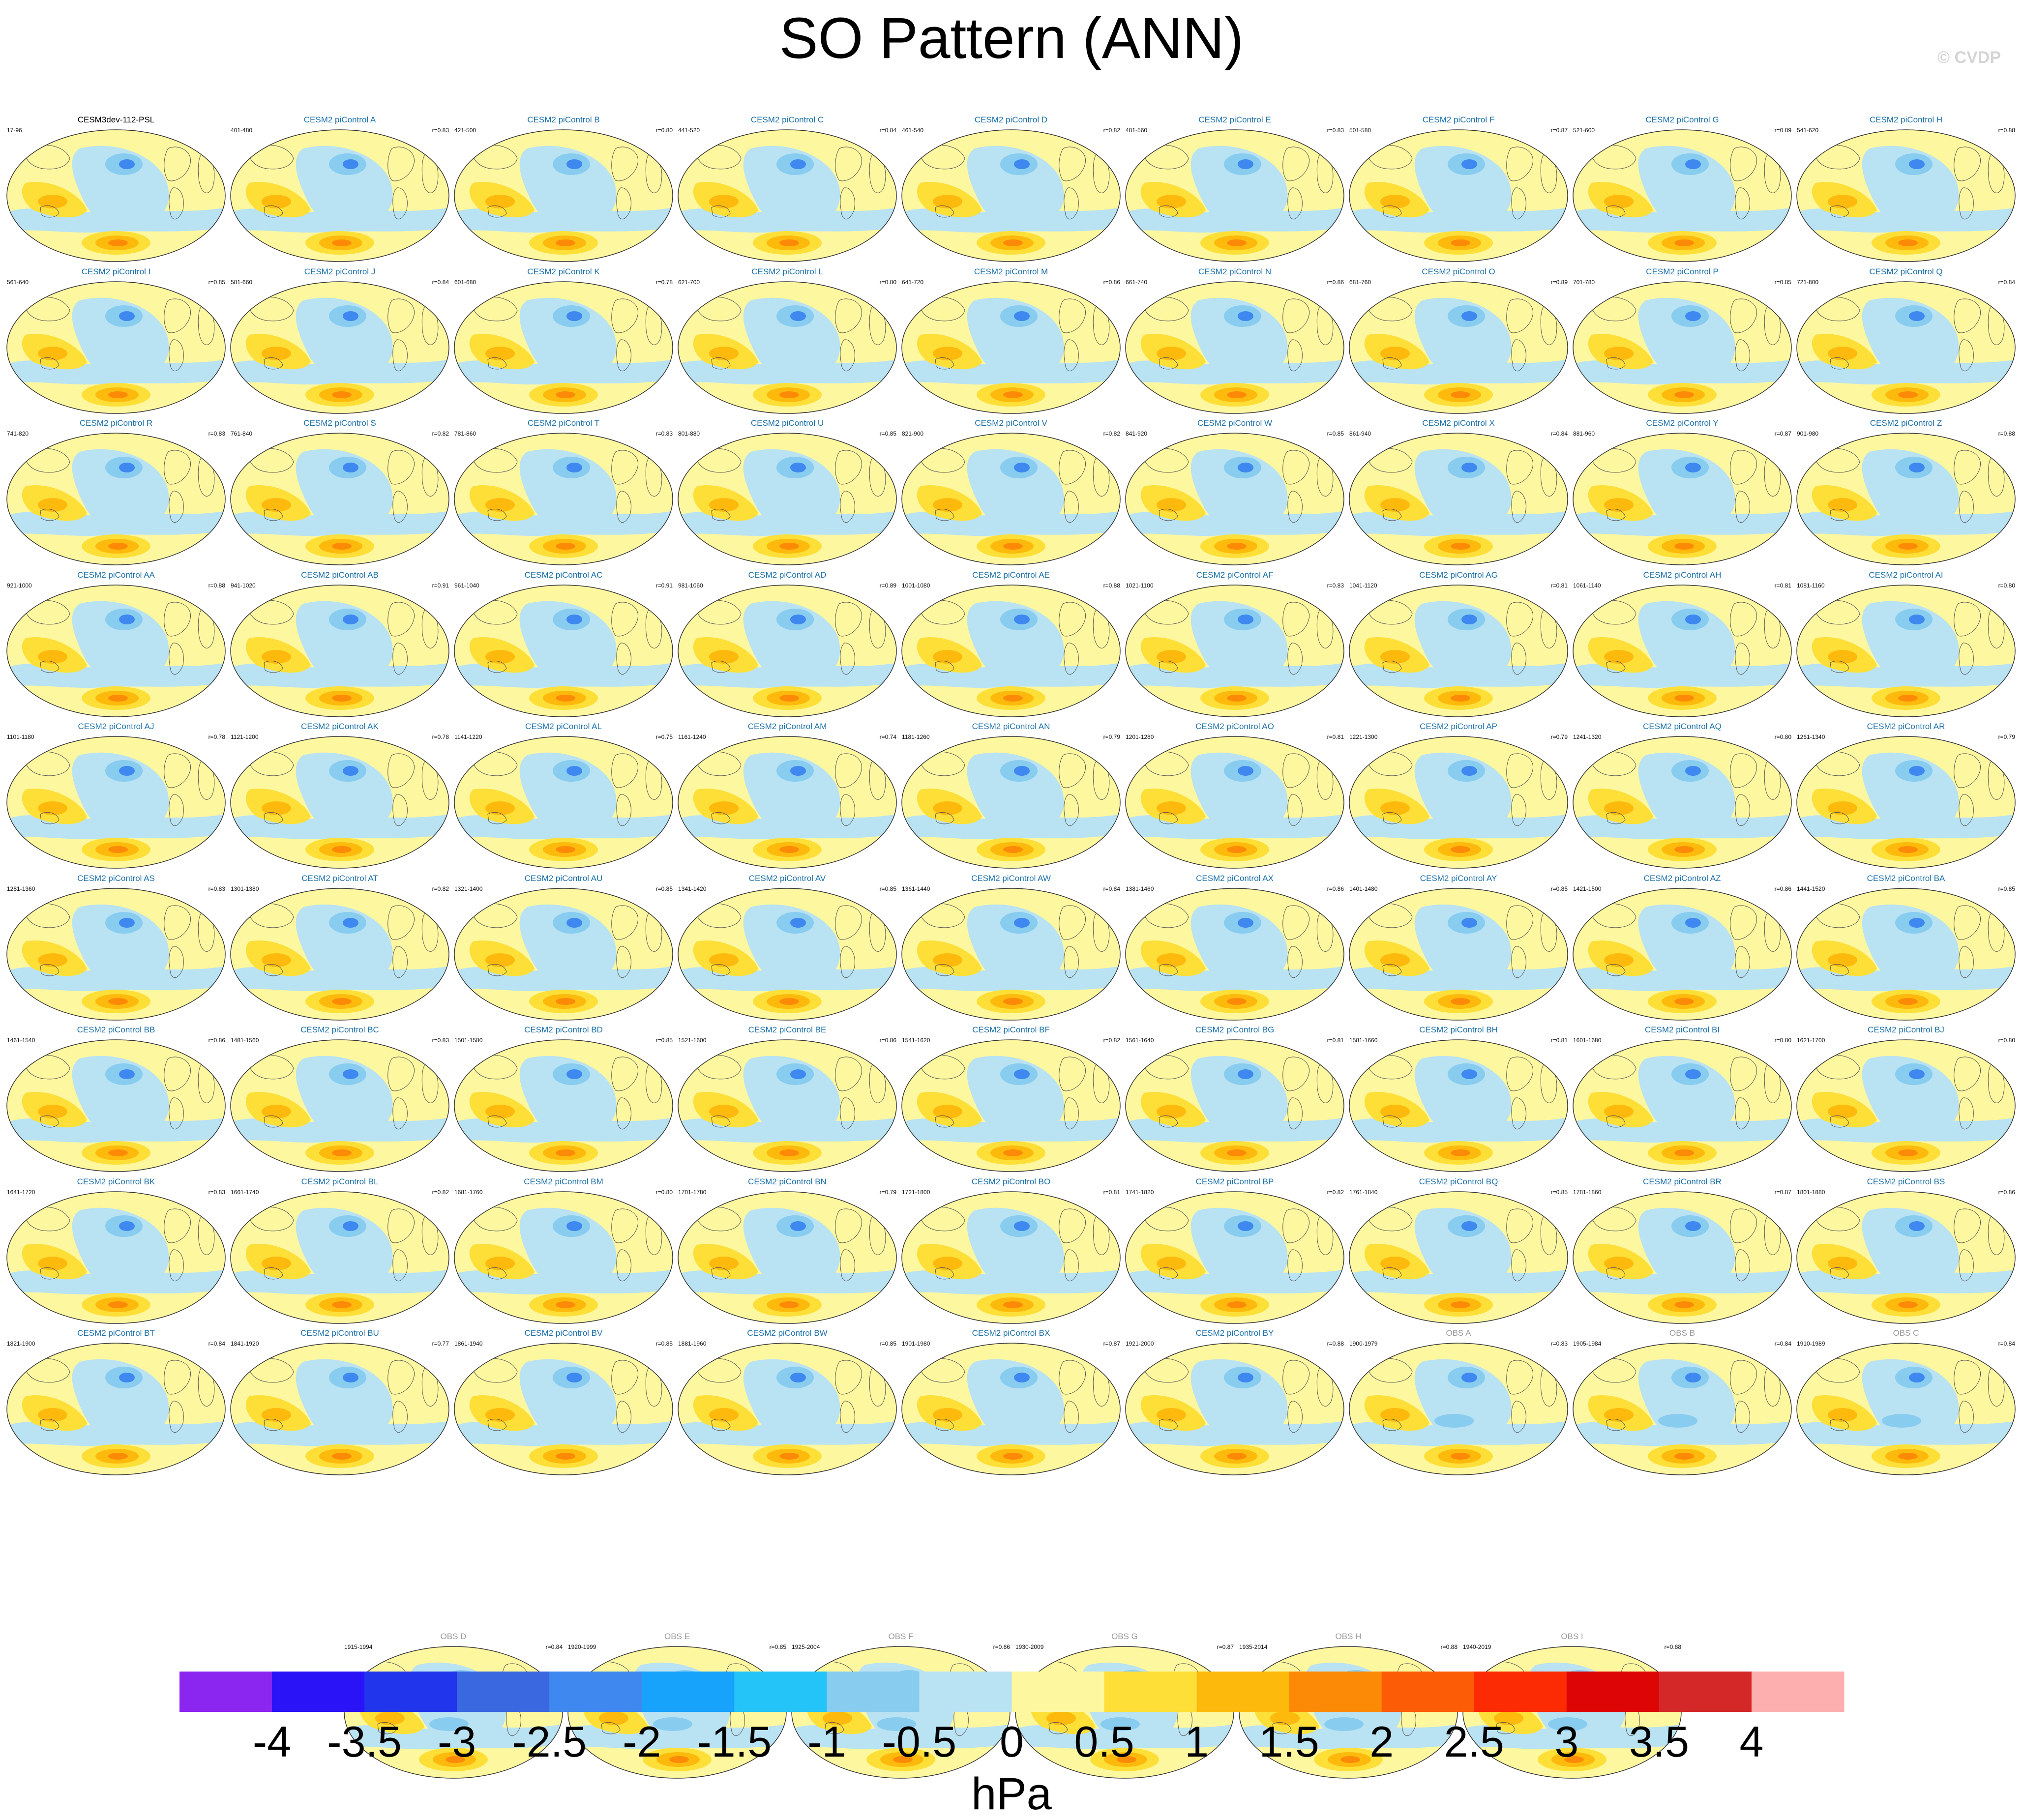 The image size is (2023, 1820). Describe the element at coordinates (1906, 947) in the screenshot. I see `map-panel: CESM2 piControl BA 1441-1520 r=0.85` at that location.